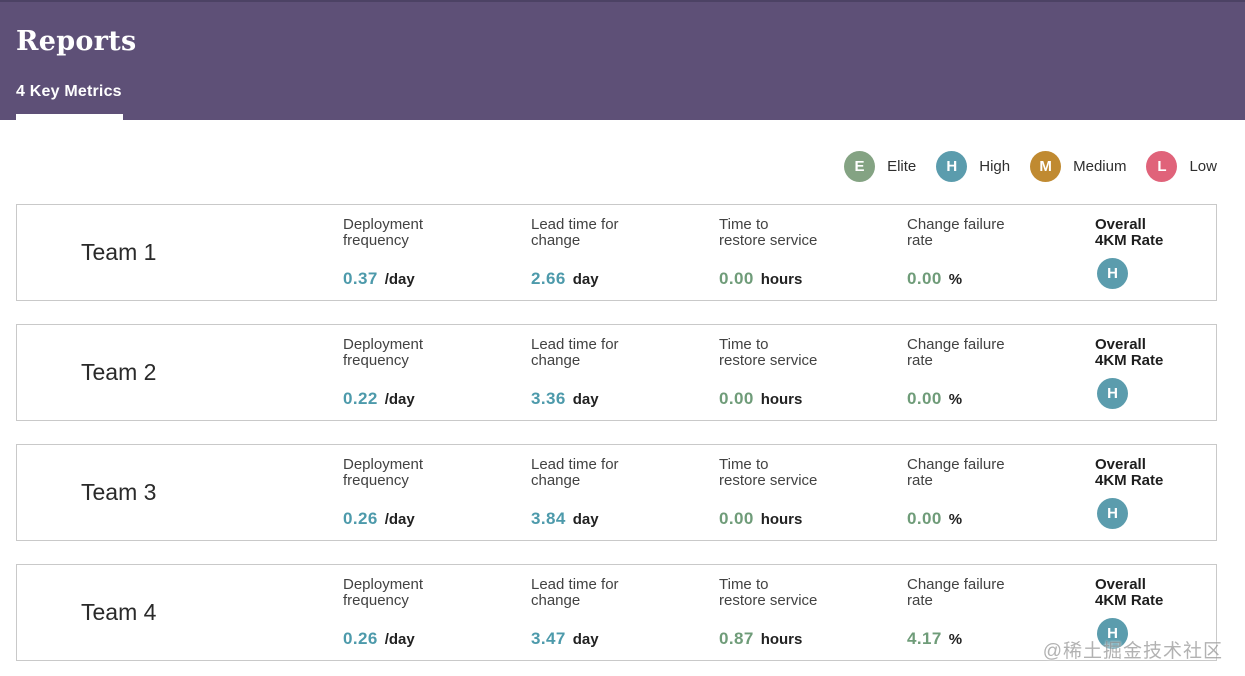 The height and width of the screenshot is (676, 1245). I want to click on medium-badge-icon: M, so click(1046, 166).